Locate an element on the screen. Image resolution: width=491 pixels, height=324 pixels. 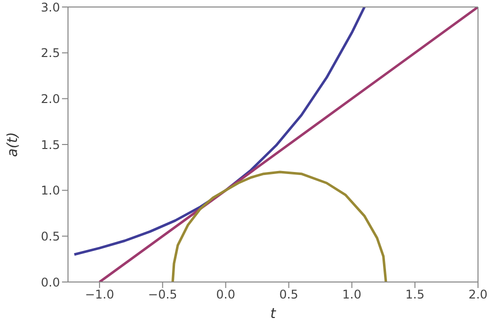
x-axis-title: t is located at coordinates (273, 314).